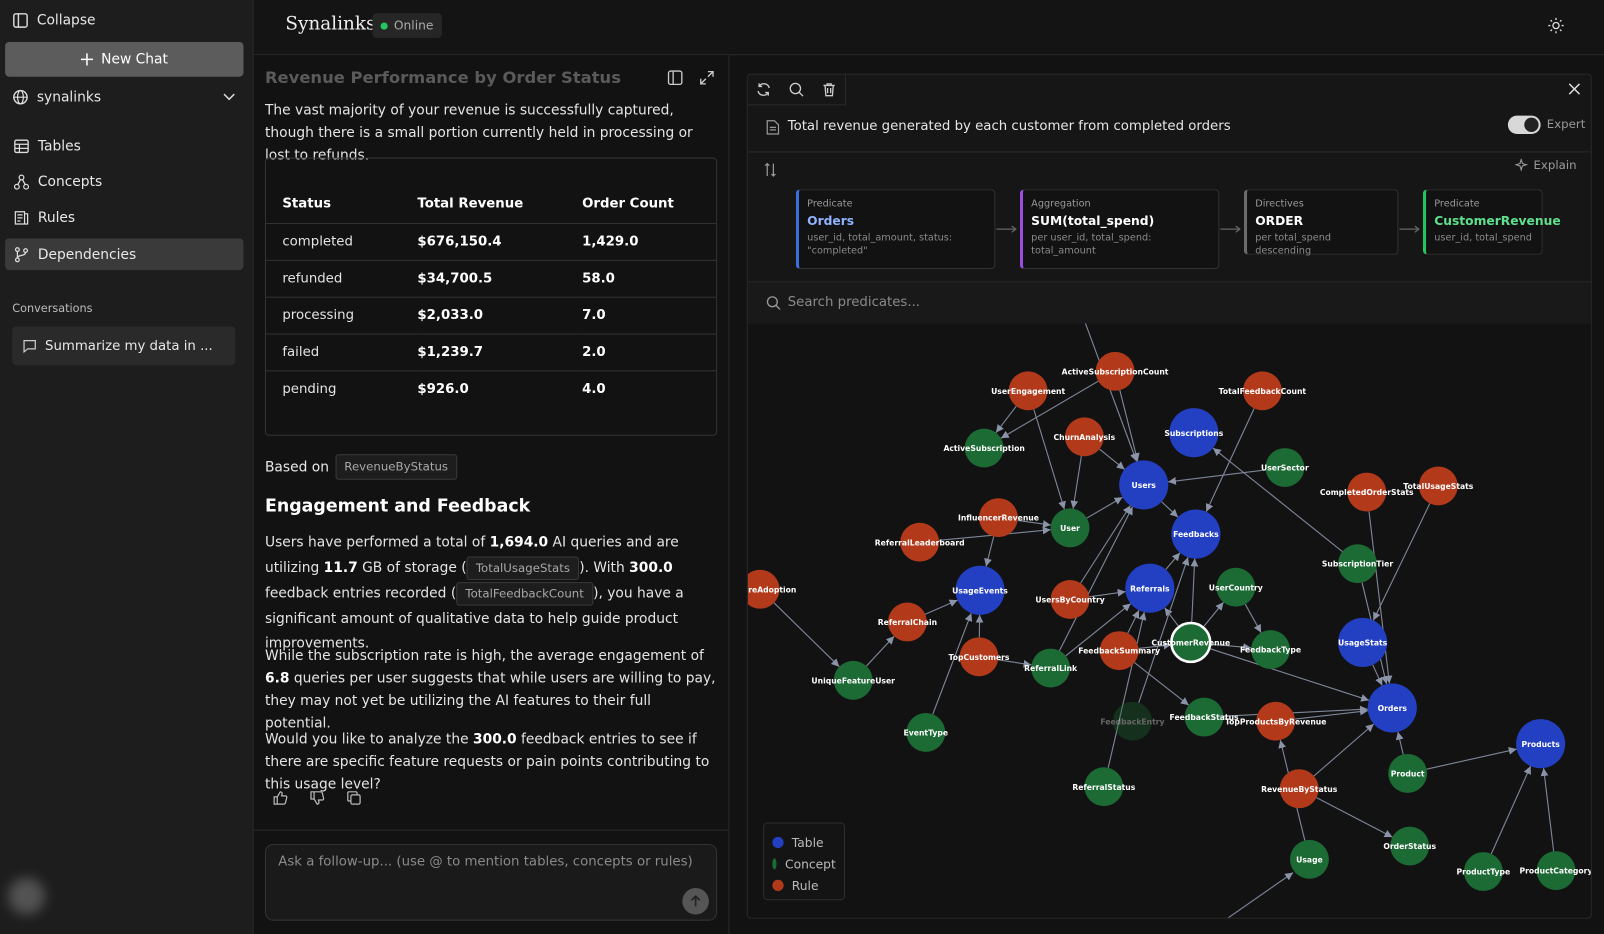 Image resolution: width=1604 pixels, height=934 pixels. What do you see at coordinates (494, 739) in the screenshot?
I see `bold-value: 300.0` at bounding box center [494, 739].